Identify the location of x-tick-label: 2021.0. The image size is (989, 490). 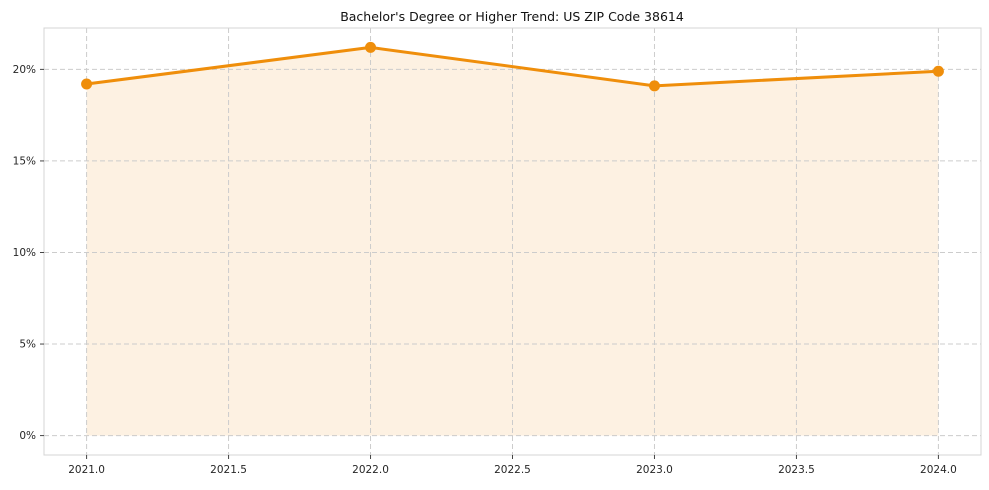
(86, 470).